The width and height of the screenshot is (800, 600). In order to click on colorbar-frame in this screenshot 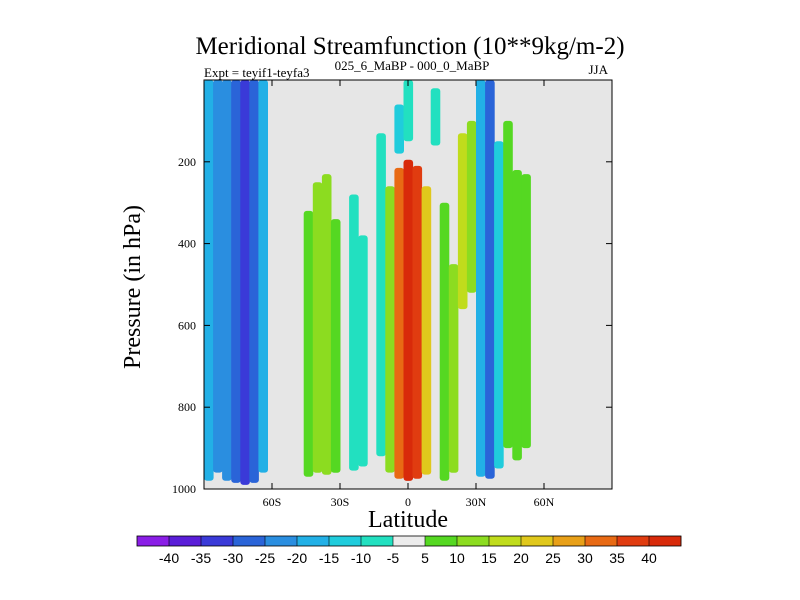, I will do `click(409, 541)`.